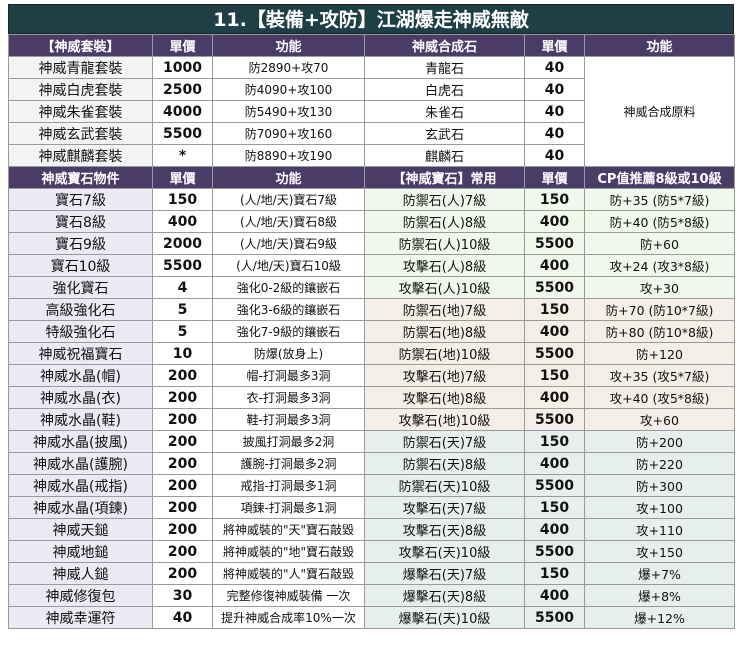 The height and width of the screenshot is (667, 745). I want to click on table-cell: (人/地/天)寶石9級, so click(288, 243).